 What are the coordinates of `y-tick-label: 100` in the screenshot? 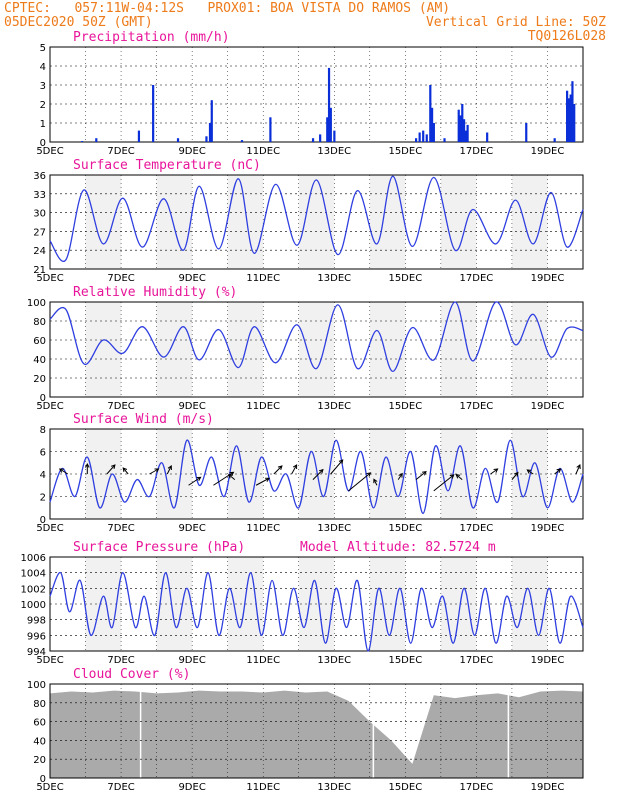 It's located at (36, 303).